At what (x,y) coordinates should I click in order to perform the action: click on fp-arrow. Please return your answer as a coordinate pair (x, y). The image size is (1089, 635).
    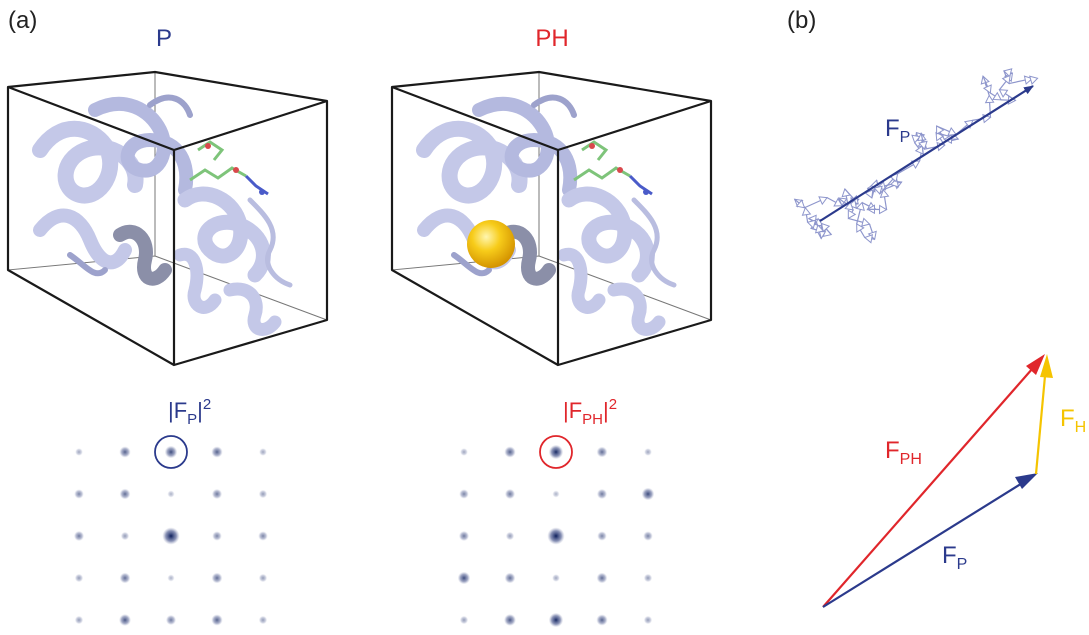
    Looking at the image, I should click on (927, 542).